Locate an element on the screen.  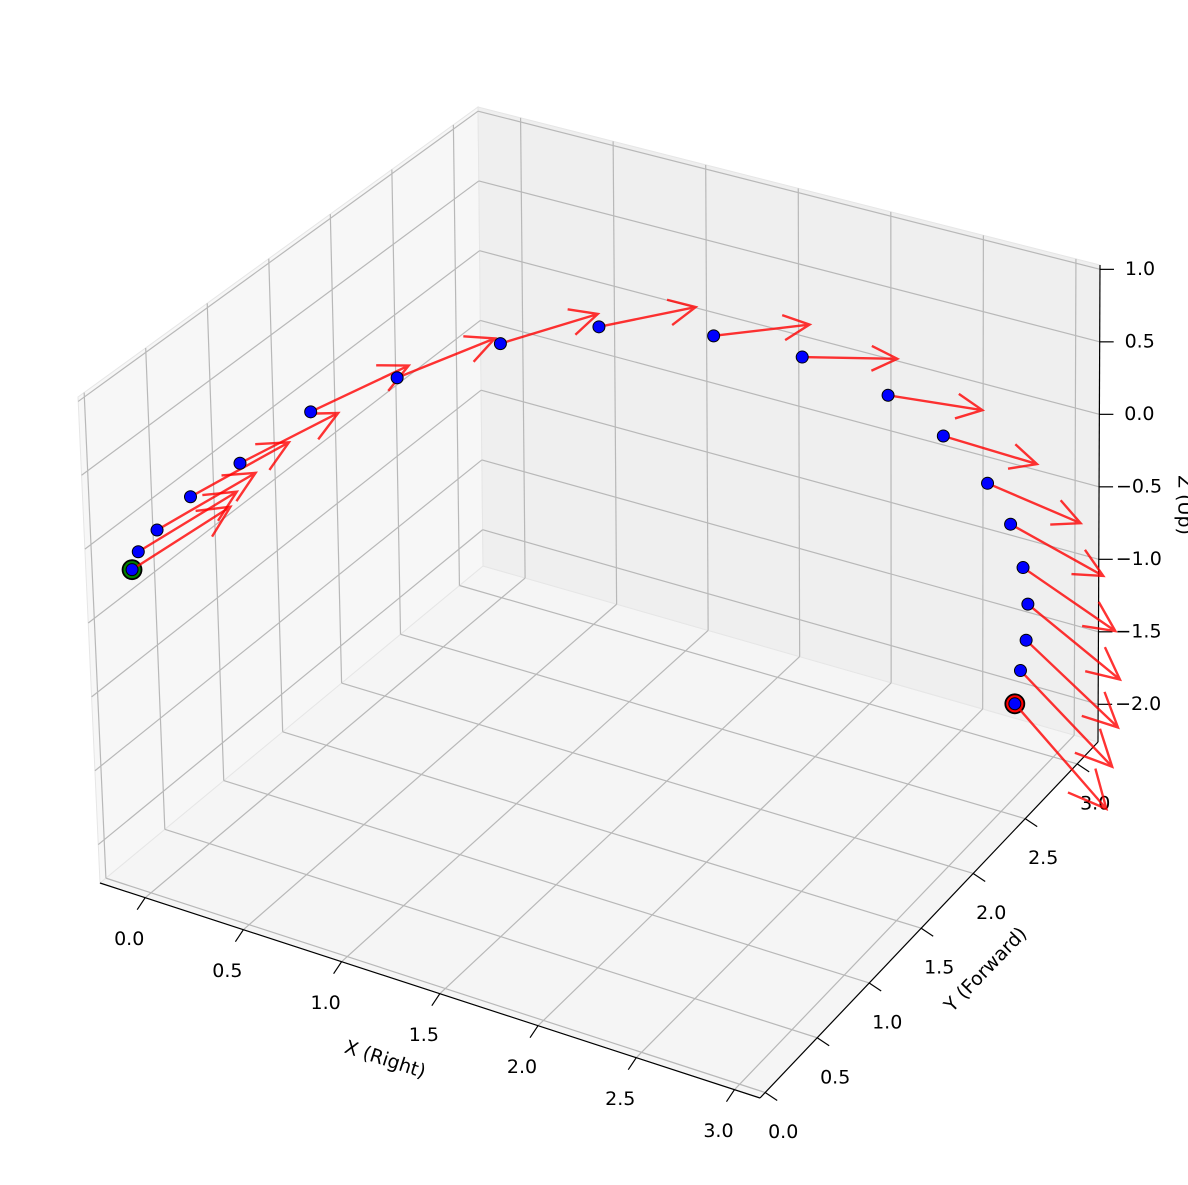
x-tick-label: 1.0 is located at coordinates (325, 1003).